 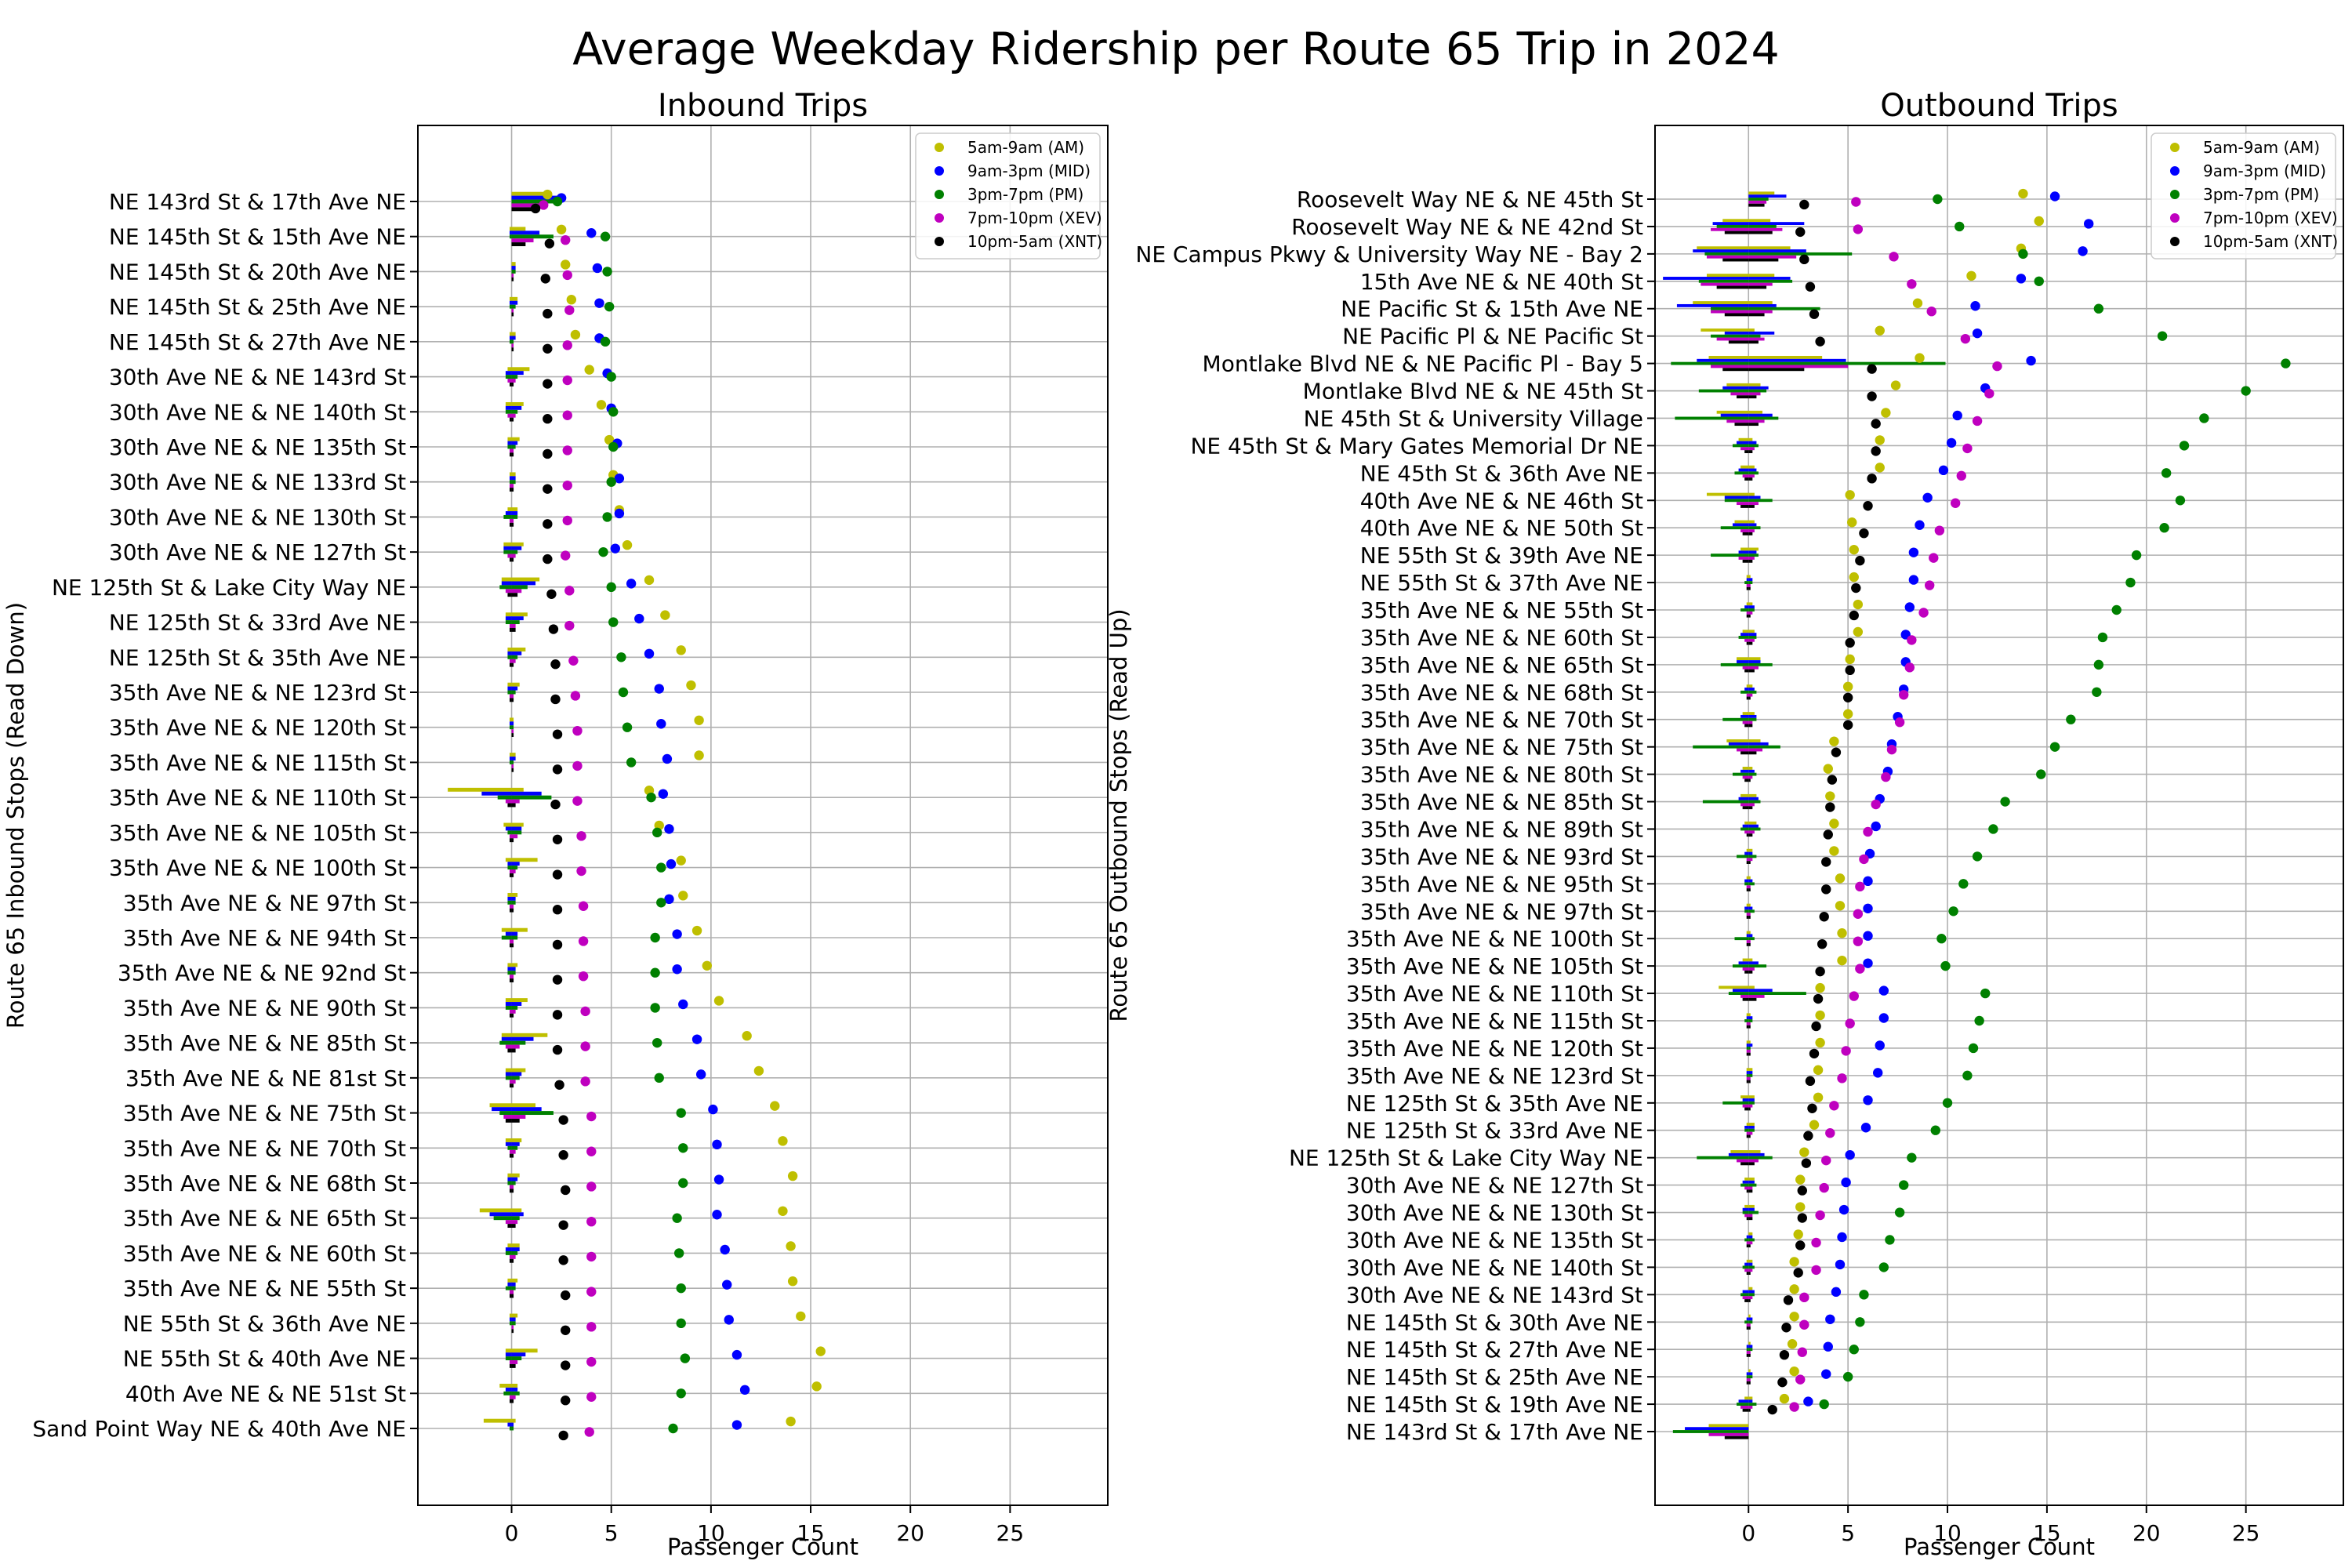 What do you see at coordinates (264, 1288) in the screenshot?
I see `stop-label: 35th Ave NE & NE 55th St` at bounding box center [264, 1288].